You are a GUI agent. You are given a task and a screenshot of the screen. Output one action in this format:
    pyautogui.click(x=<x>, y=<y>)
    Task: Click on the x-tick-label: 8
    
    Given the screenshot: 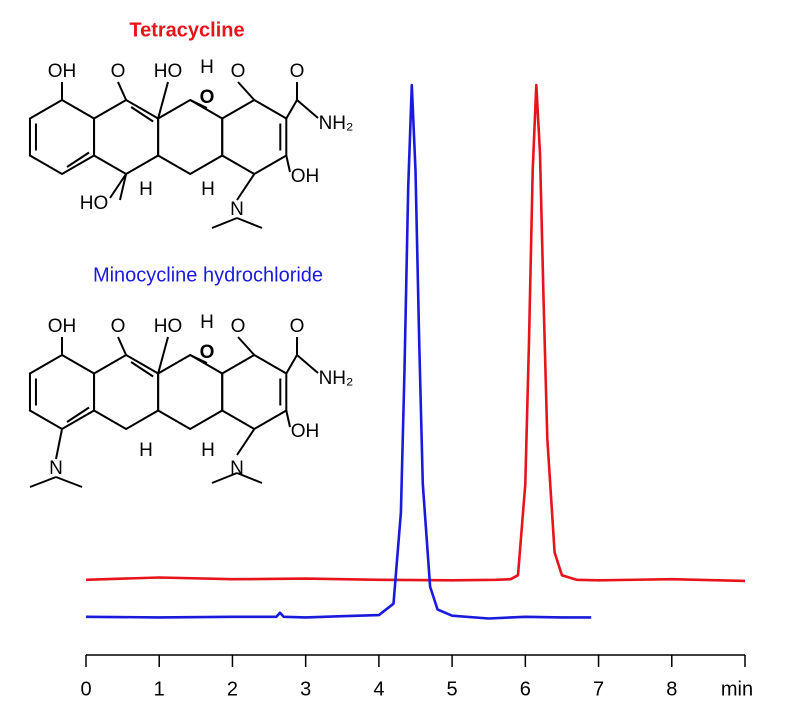 What is the action you would take?
    pyautogui.click(x=671, y=689)
    